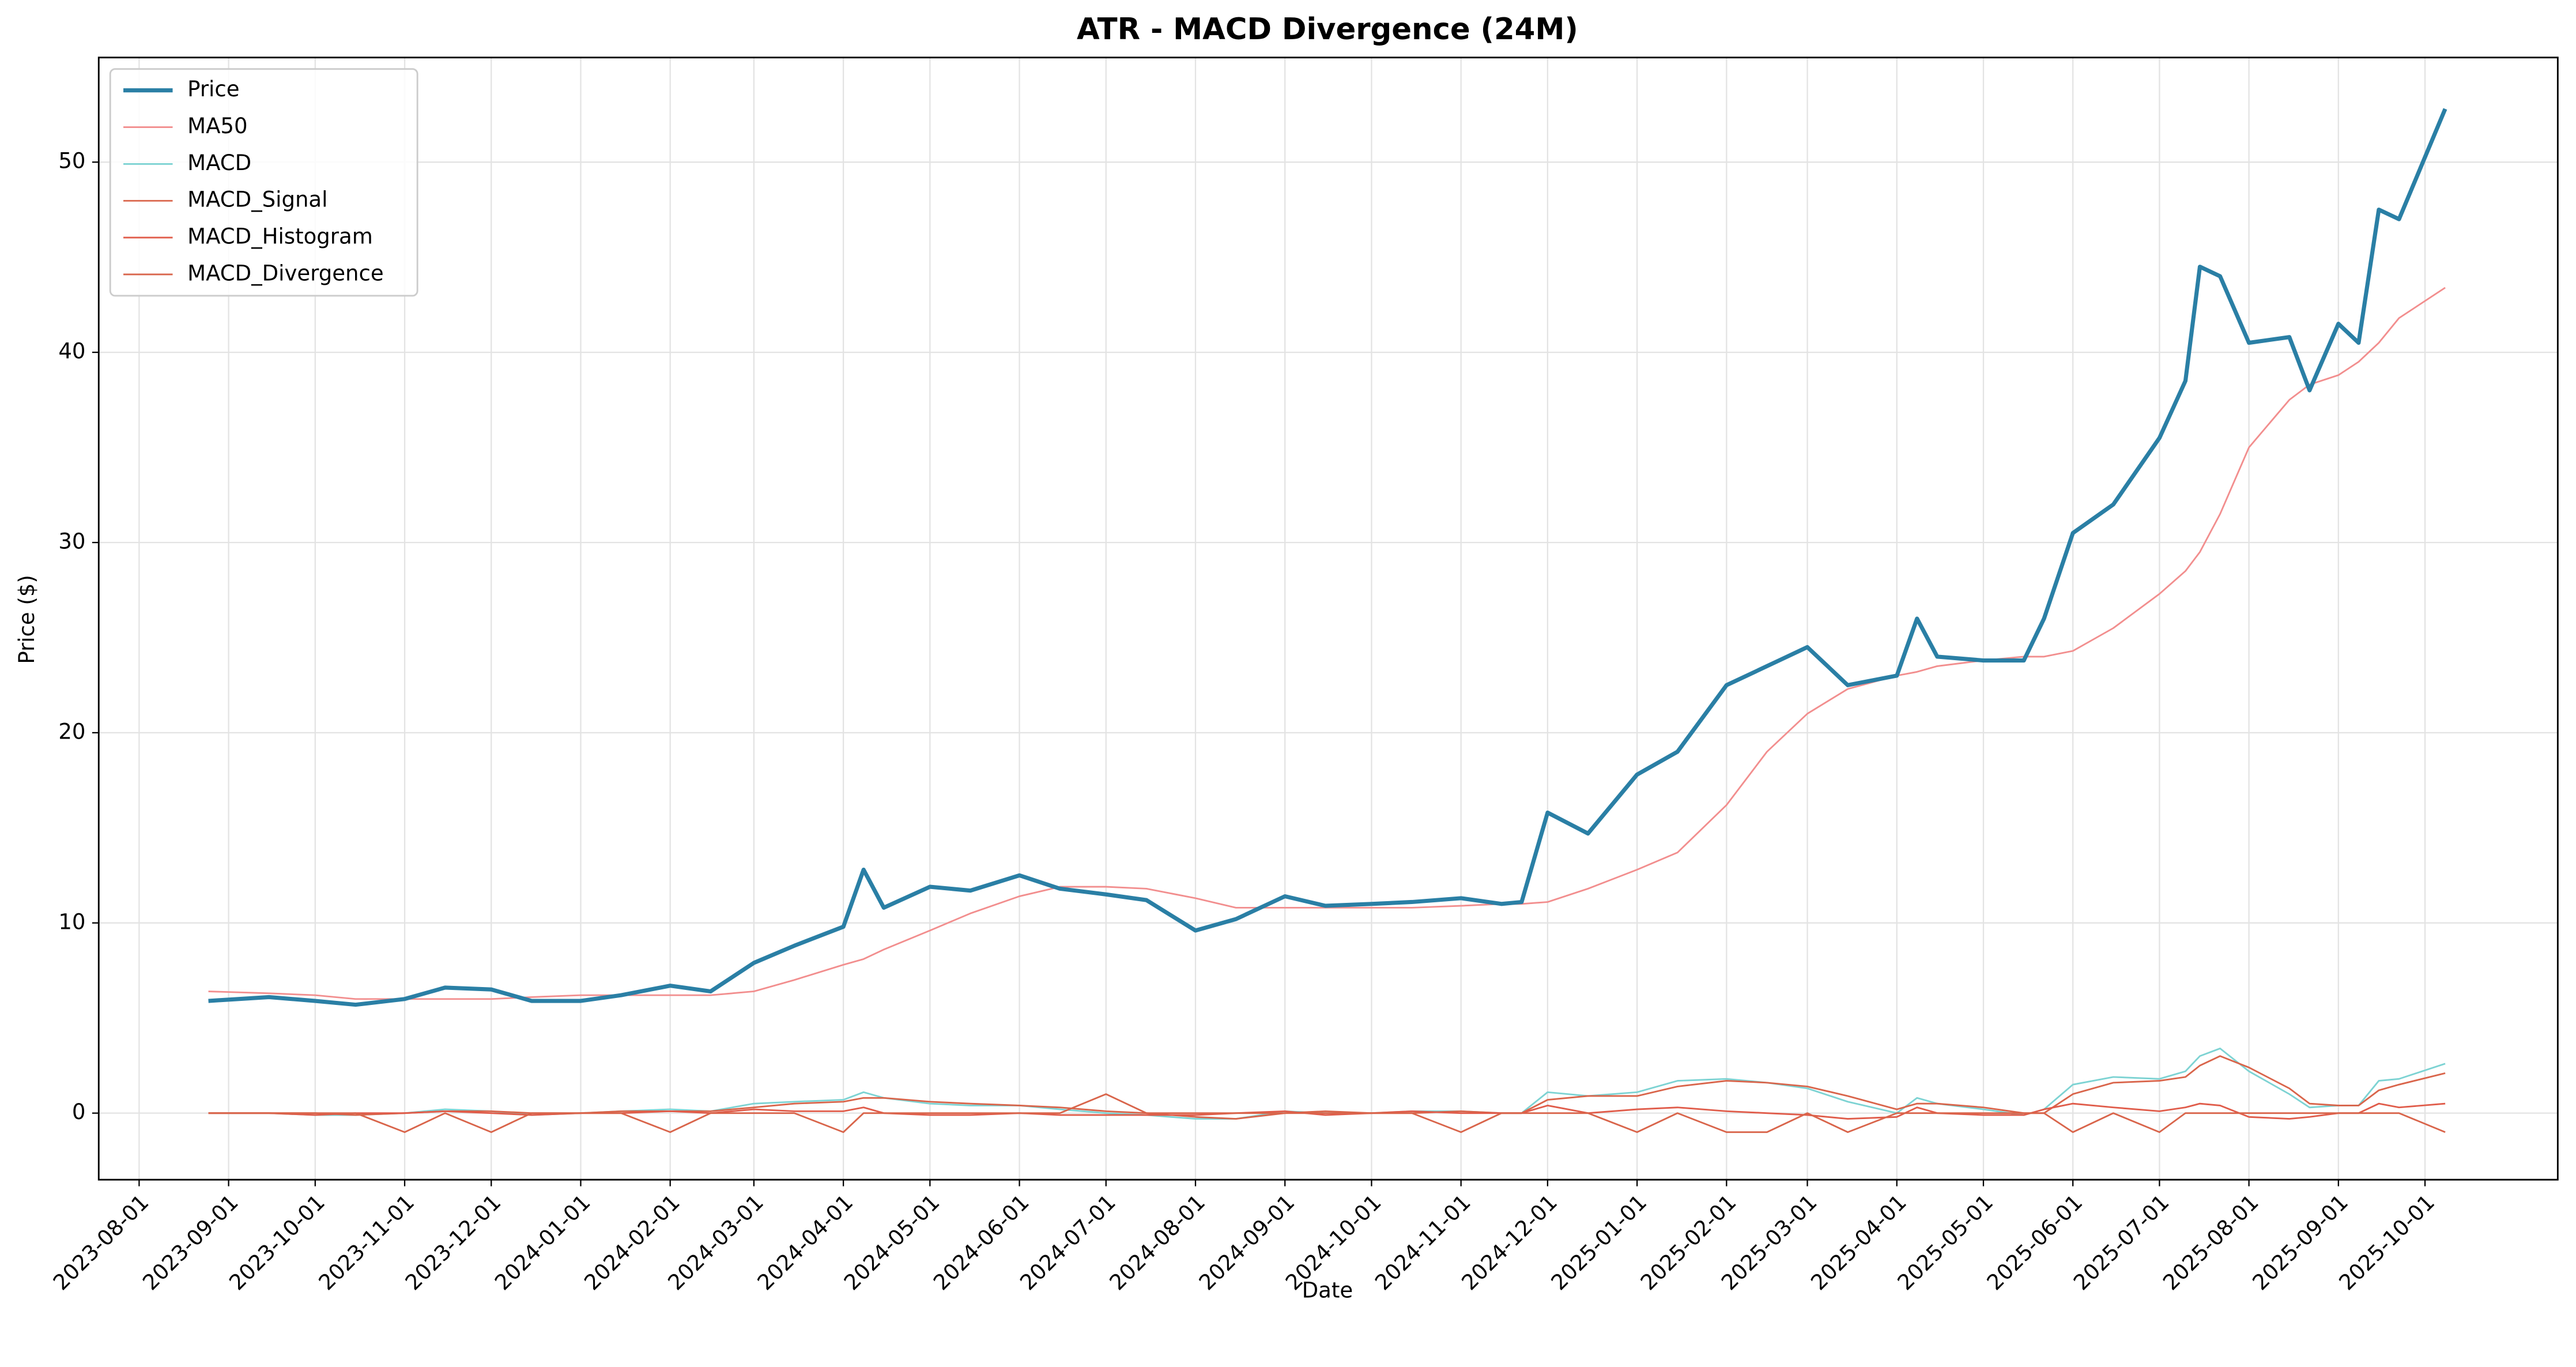  What do you see at coordinates (71, 732) in the screenshot?
I see `y-tick-label: 20` at bounding box center [71, 732].